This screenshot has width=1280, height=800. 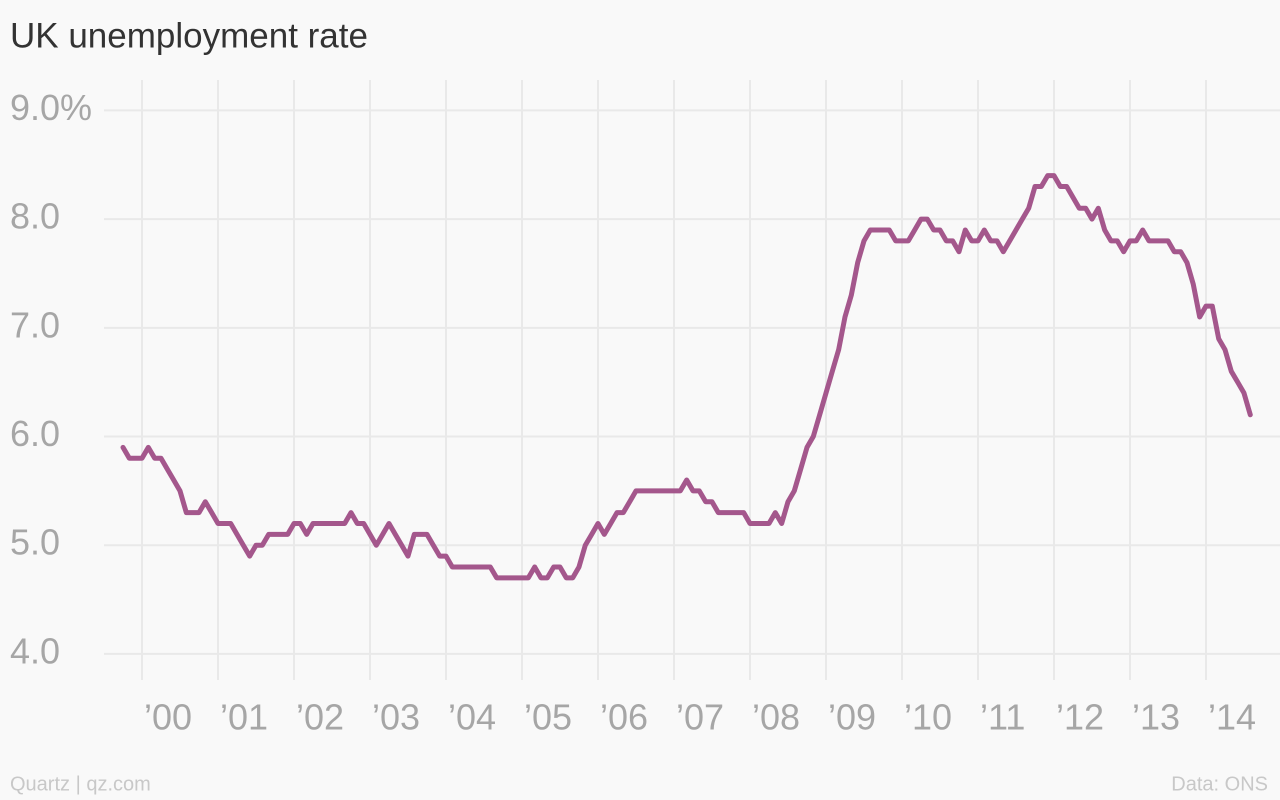 I want to click on x-tick-label: ’00, so click(x=168, y=717).